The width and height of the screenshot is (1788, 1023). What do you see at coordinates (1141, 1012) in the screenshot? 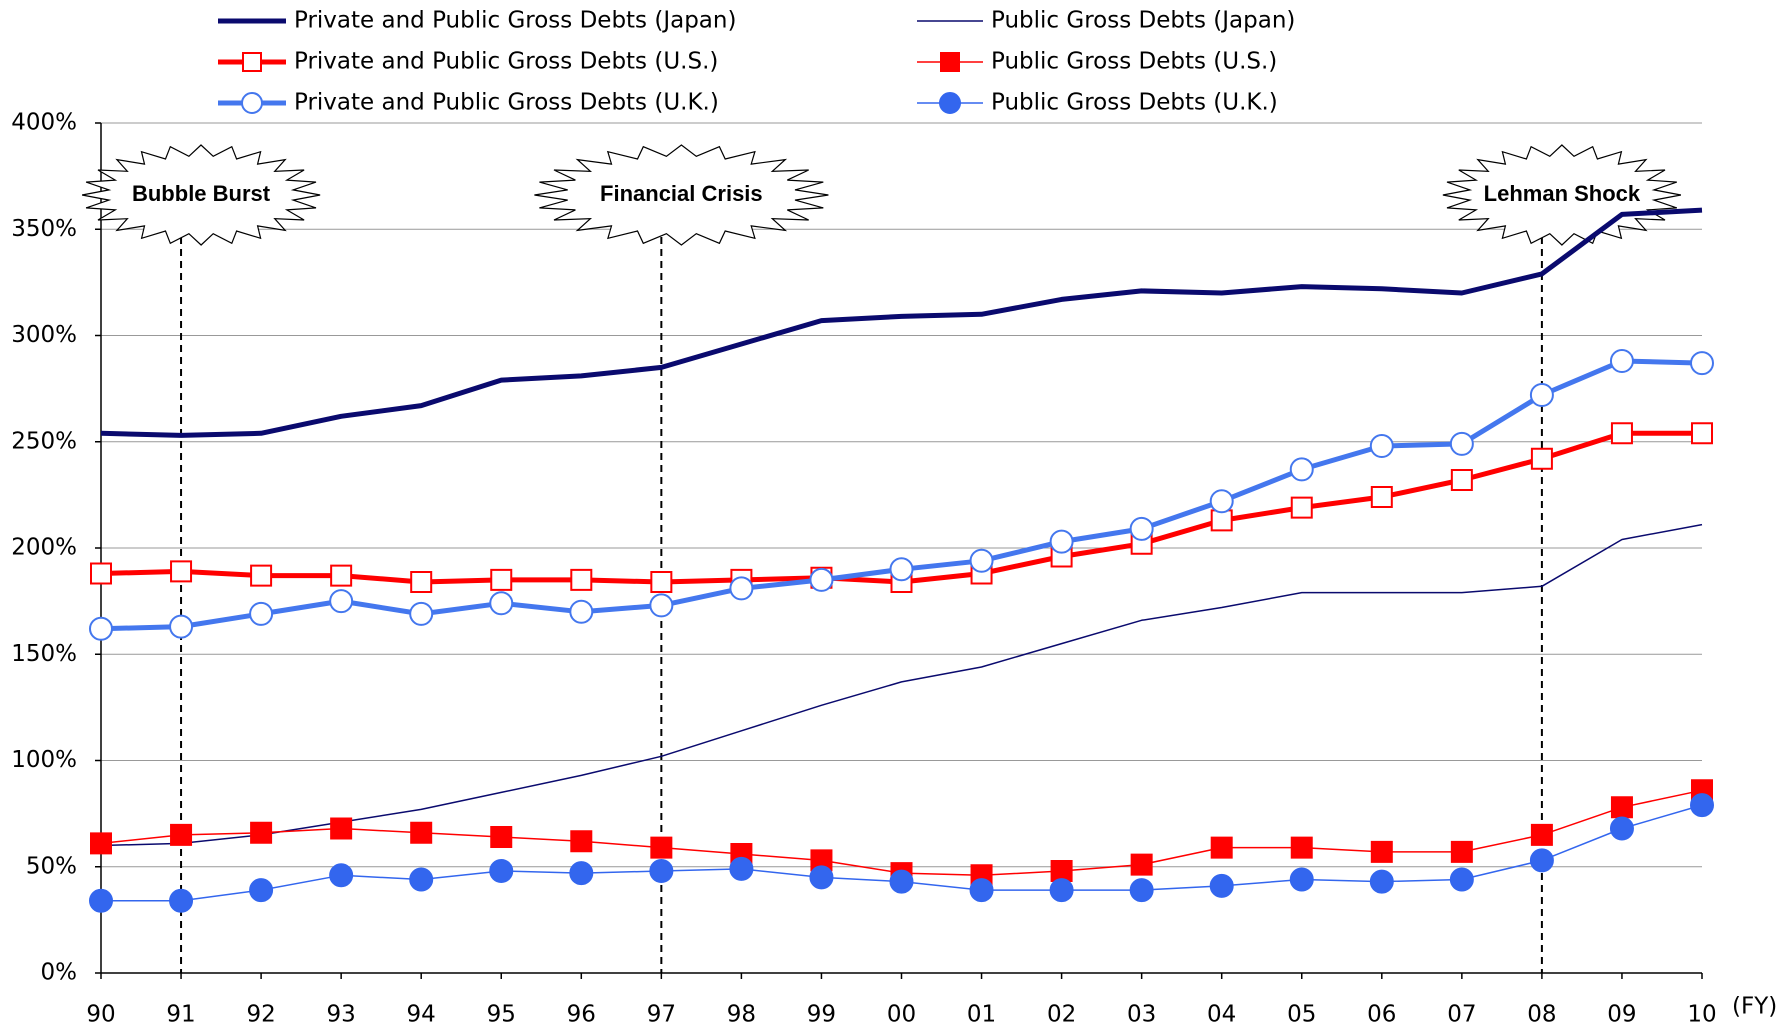
I see `x-tick-label: 03` at bounding box center [1141, 1012].